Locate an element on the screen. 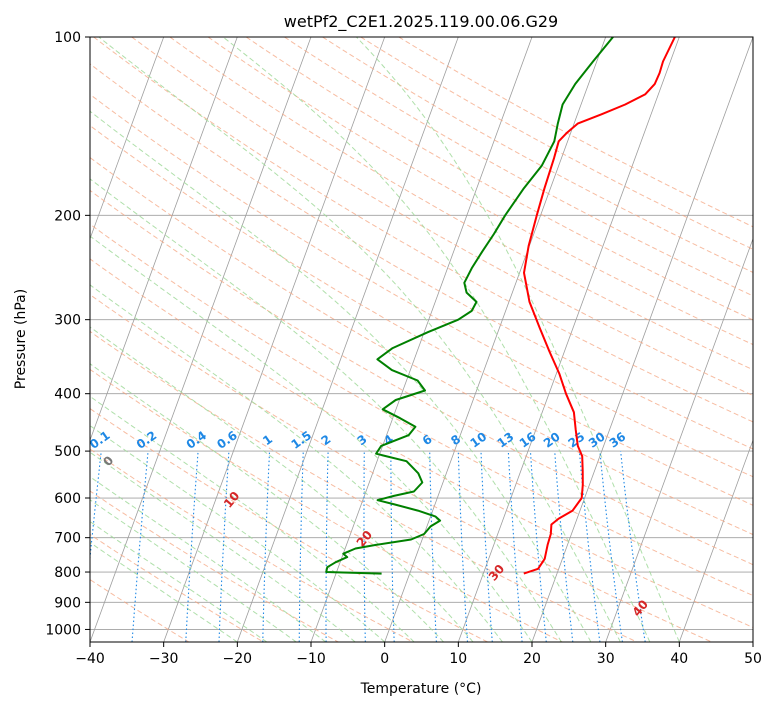  y-tick-label: 200 is located at coordinates (67, 216).